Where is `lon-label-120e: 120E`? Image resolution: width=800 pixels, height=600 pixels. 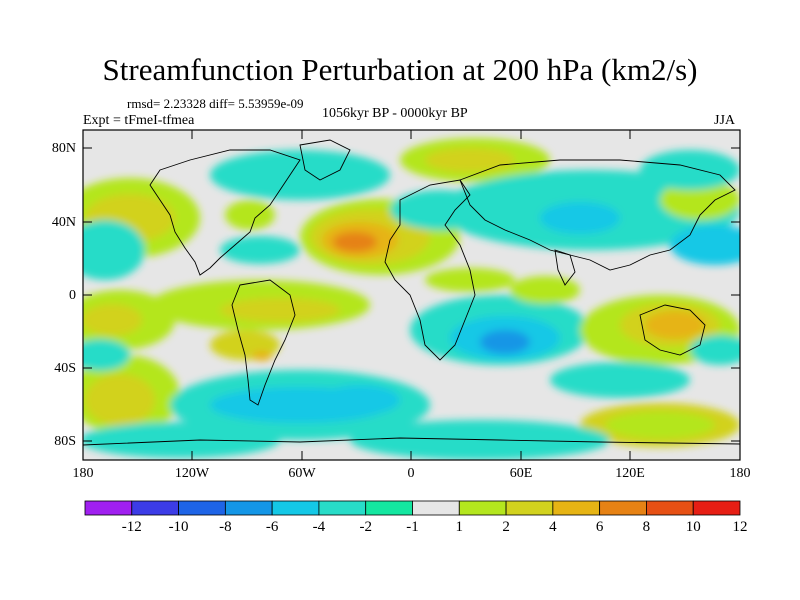
lon-label-120e: 120E is located at coordinates (630, 473).